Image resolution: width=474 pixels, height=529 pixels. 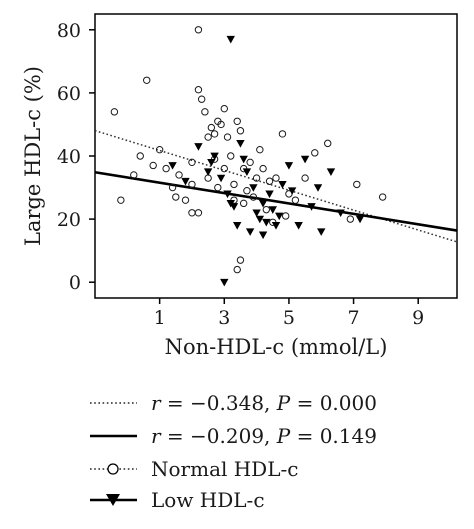 I want to click on legend-r-value: = −0.348,, so click(x=219, y=403).